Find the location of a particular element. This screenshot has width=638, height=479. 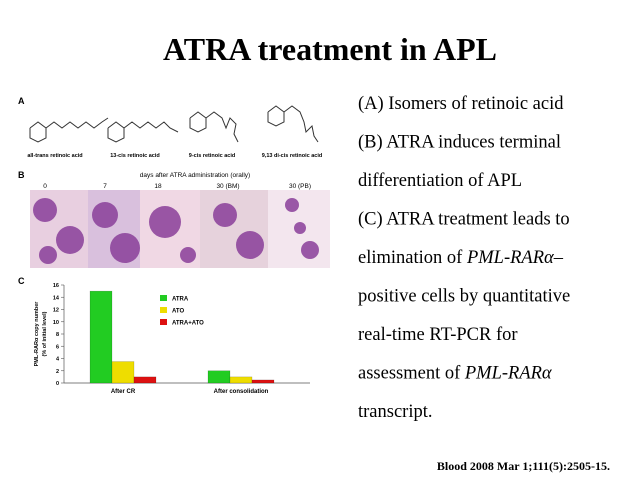

text-line: real-time RT-PCR for is located at coordinates (438, 335).